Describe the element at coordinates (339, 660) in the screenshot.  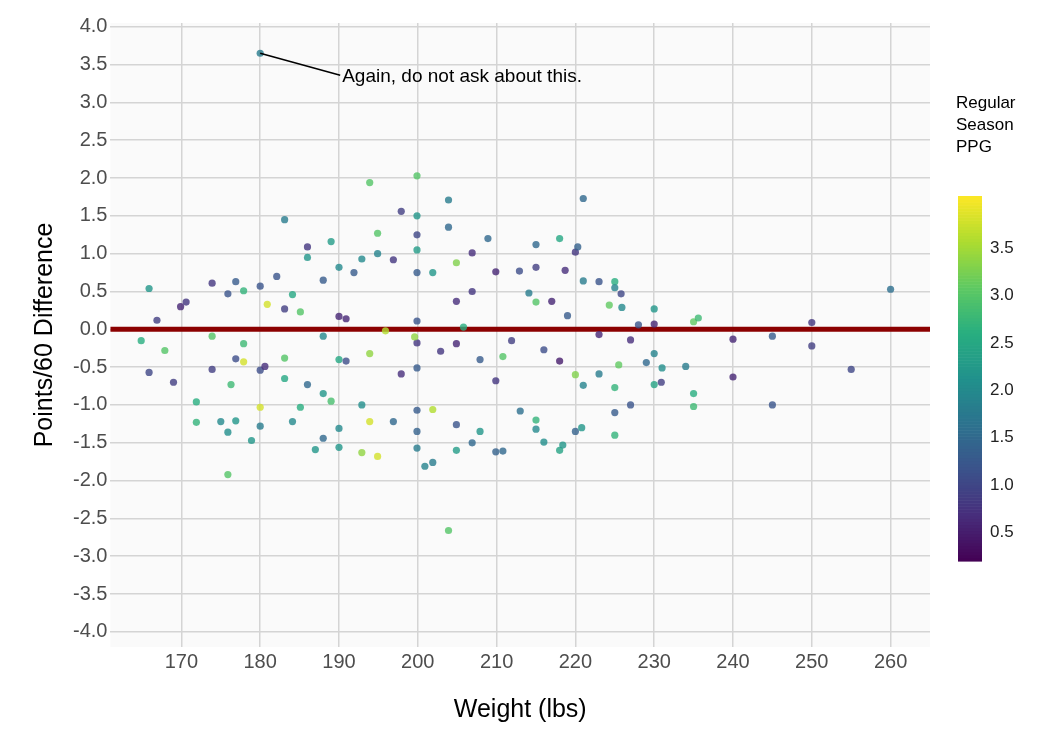
I see `x-tick-label: 190` at that location.